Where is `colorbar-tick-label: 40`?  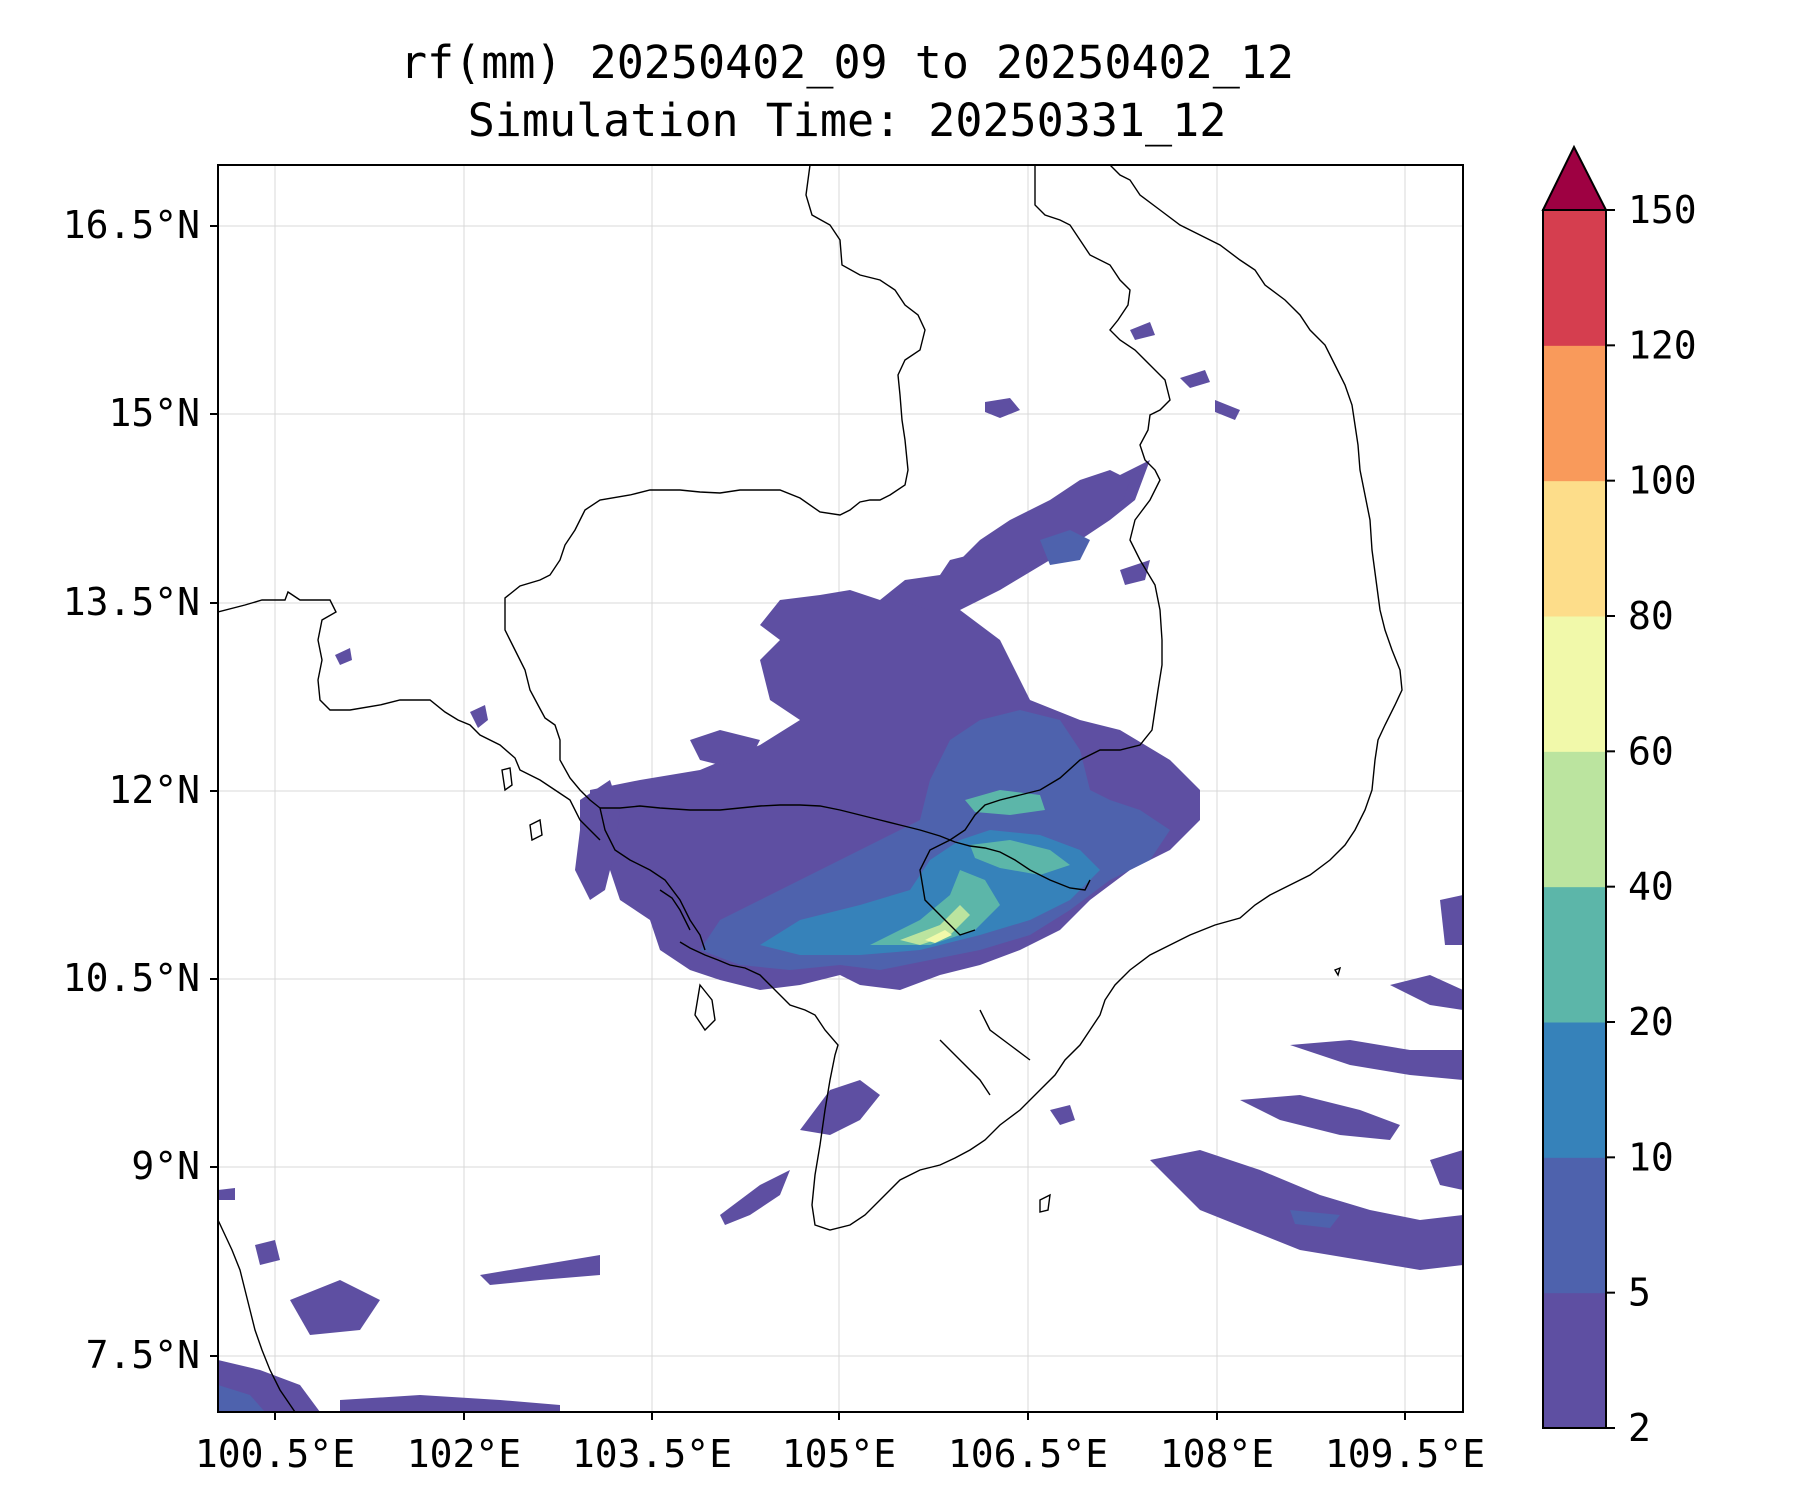 colorbar-tick-label: 40 is located at coordinates (1651, 887).